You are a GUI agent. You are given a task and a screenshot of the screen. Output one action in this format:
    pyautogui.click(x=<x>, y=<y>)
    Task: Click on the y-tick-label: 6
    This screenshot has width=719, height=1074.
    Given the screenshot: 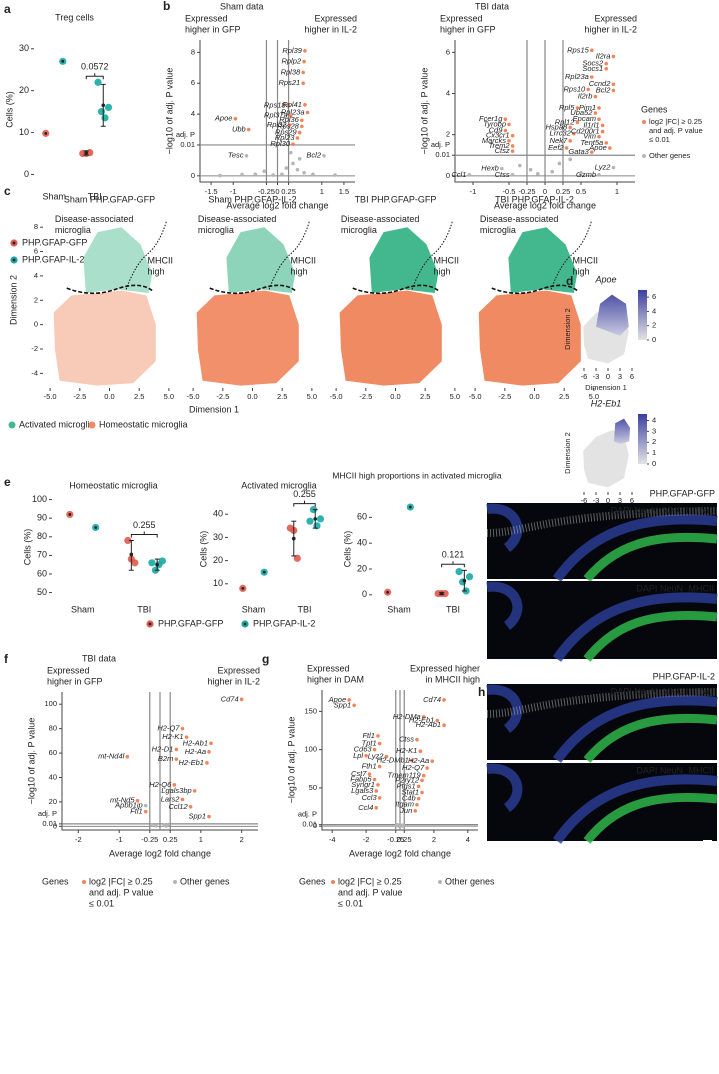 What is the action you would take?
    pyautogui.click(x=193, y=82)
    